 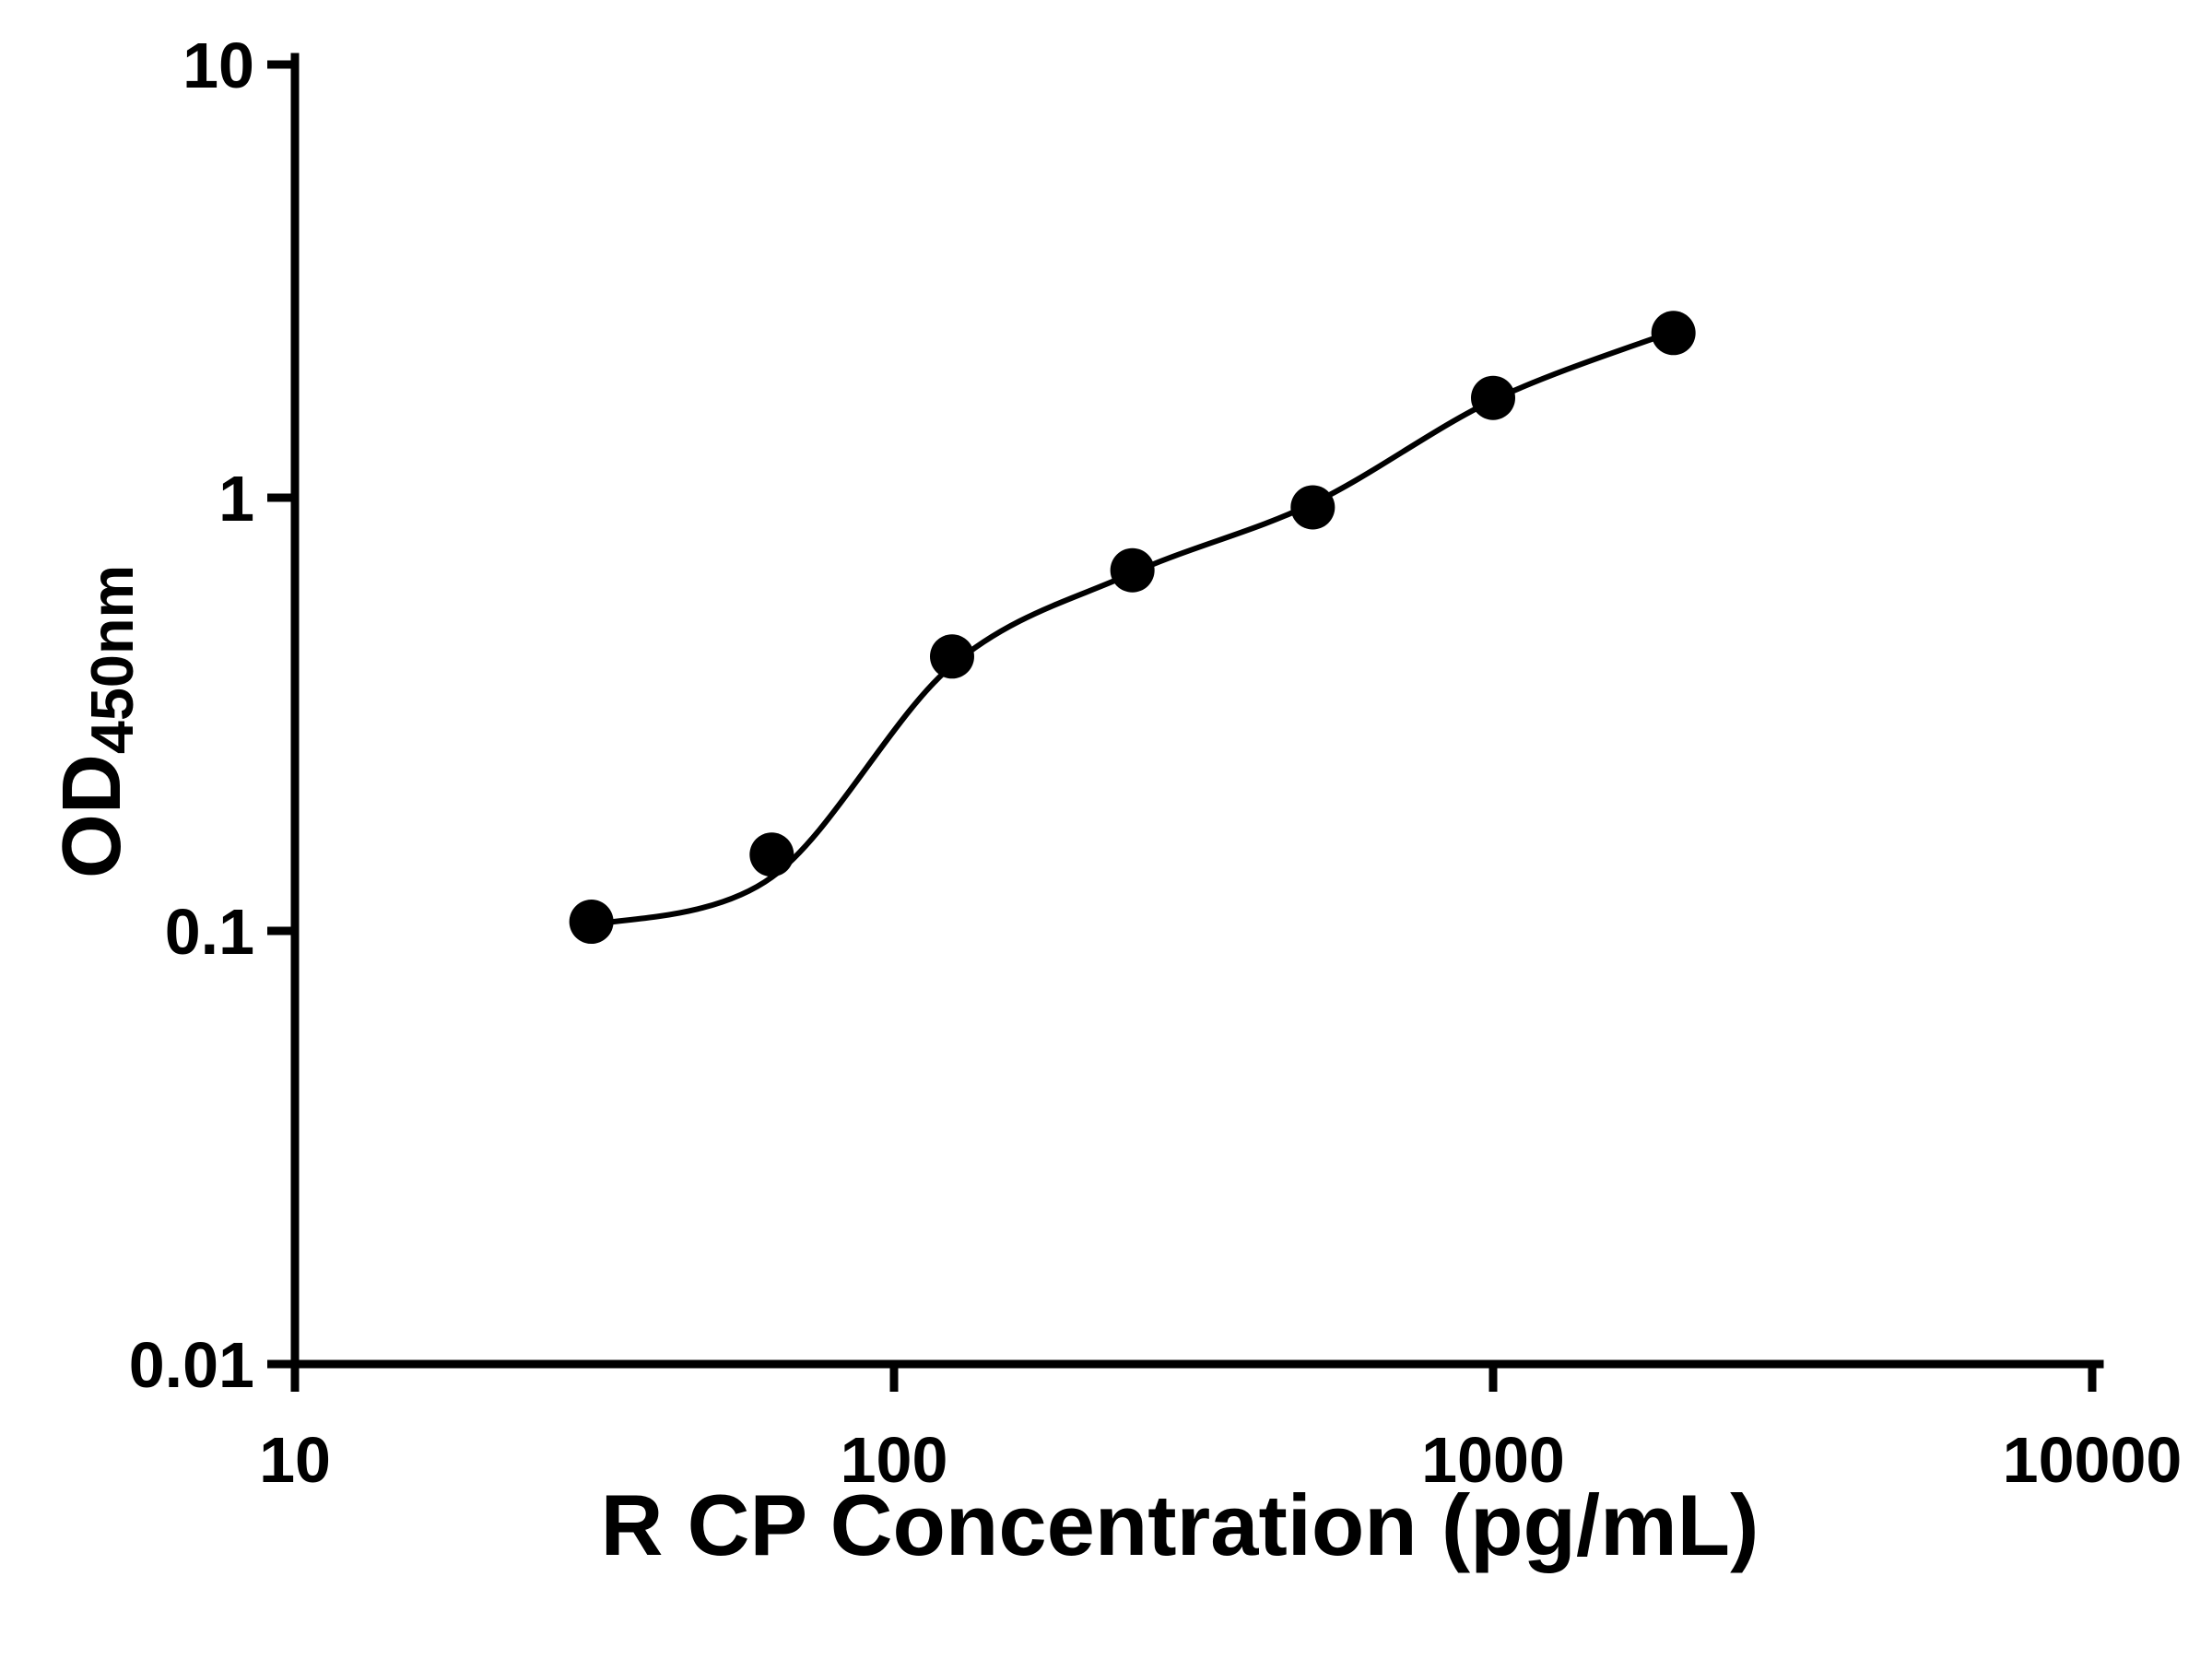 I want to click on y-axis-title: OD450nm, so click(x=96, y=721).